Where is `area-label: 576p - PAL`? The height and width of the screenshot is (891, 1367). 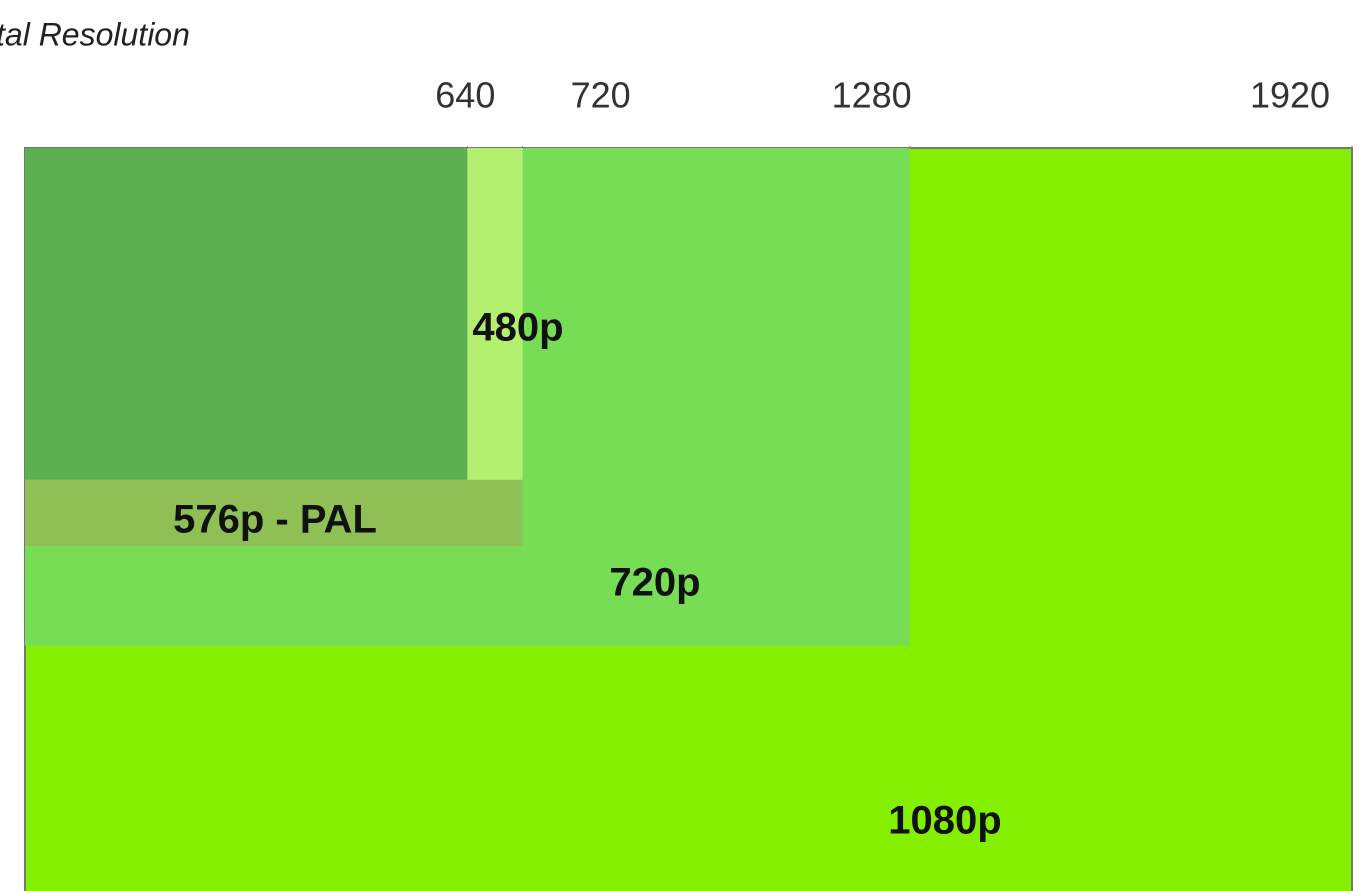
area-label: 576p - PAL is located at coordinates (275, 520).